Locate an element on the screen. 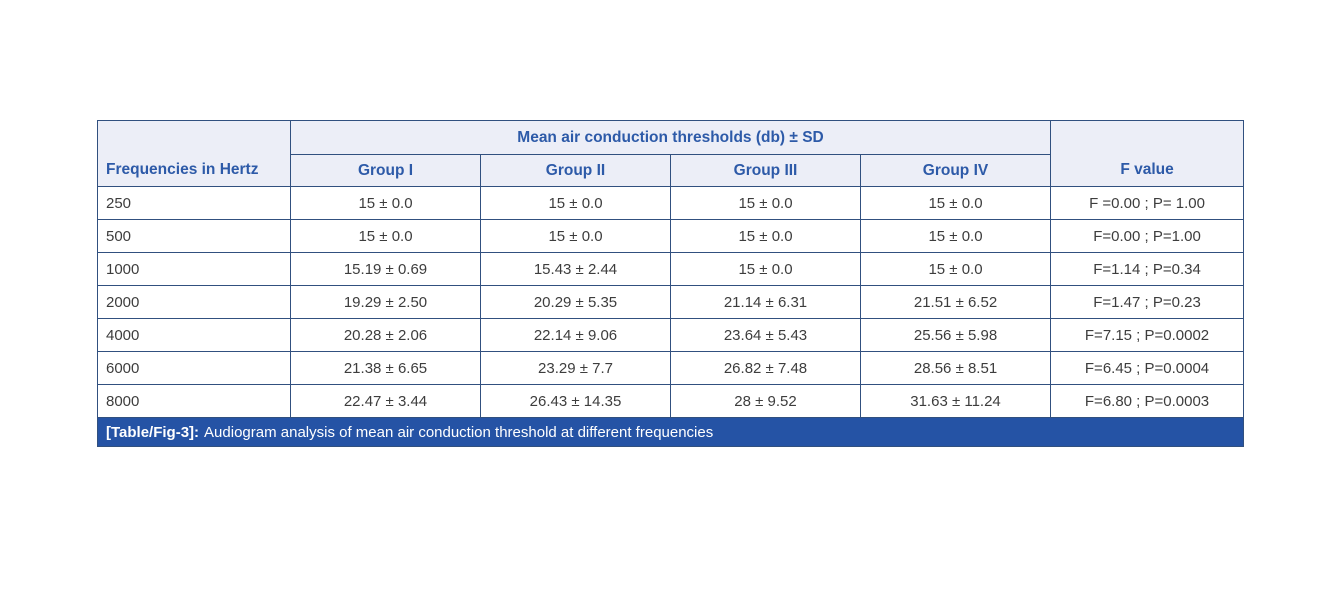 The image size is (1341, 605). cell-group2: 15.43 ± 2.44 is located at coordinates (575, 269).